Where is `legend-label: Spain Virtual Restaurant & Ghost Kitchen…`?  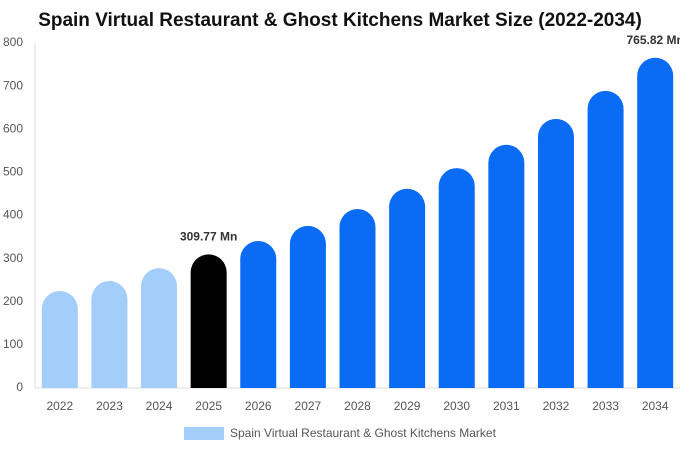 legend-label: Spain Virtual Restaurant & Ghost Kitchen… is located at coordinates (363, 433).